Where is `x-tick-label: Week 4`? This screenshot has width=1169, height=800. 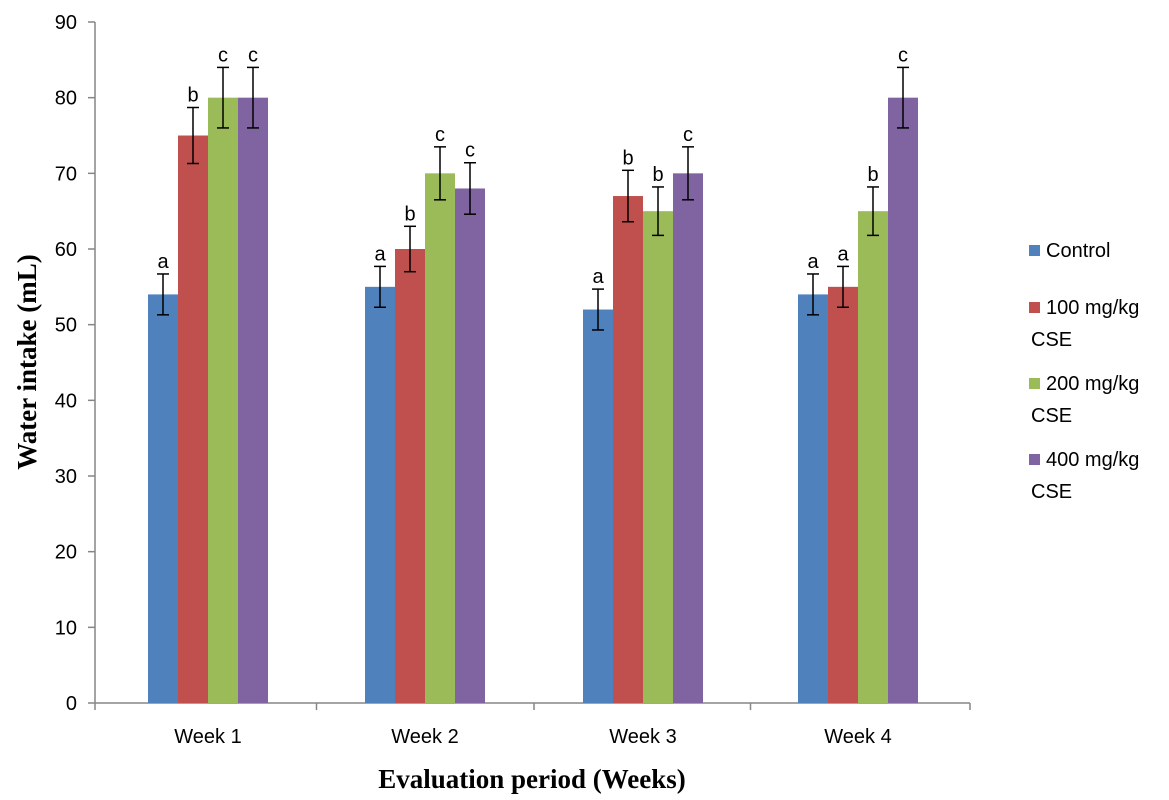
x-tick-label: Week 4 is located at coordinates (857, 737).